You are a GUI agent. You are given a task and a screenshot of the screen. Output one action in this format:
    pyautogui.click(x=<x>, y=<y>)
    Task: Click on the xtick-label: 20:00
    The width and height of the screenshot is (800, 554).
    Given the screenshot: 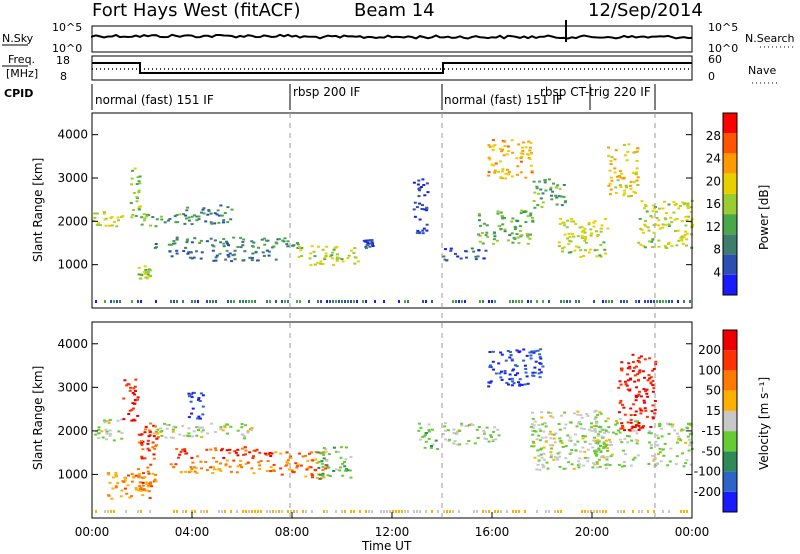 What is the action you would take?
    pyautogui.click(x=592, y=532)
    